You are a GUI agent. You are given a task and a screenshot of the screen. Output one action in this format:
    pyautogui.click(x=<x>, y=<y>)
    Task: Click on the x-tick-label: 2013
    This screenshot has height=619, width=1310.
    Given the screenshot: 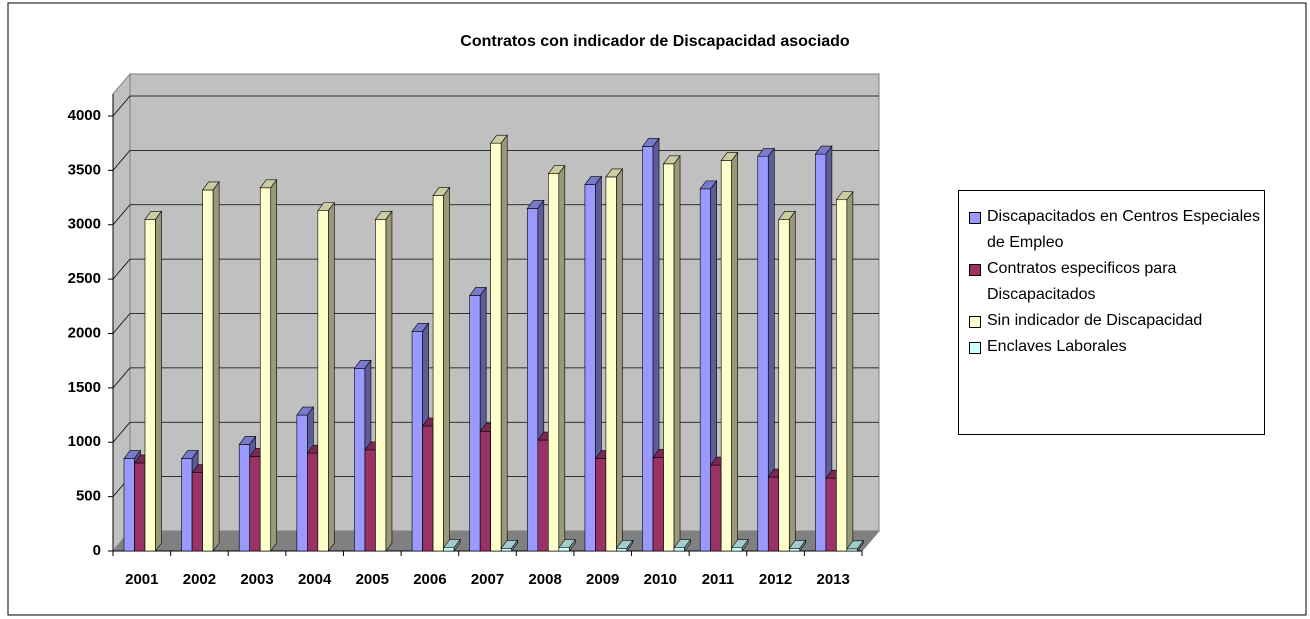 What is the action you would take?
    pyautogui.click(x=833, y=579)
    